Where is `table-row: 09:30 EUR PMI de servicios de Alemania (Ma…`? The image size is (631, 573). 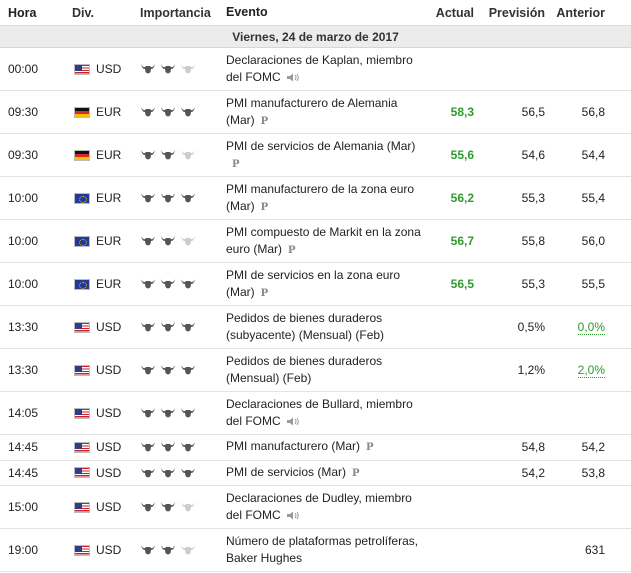
table-row: 09:30 EUR PMI de servicios de Alemania (Ma… is located at coordinates (315, 155).